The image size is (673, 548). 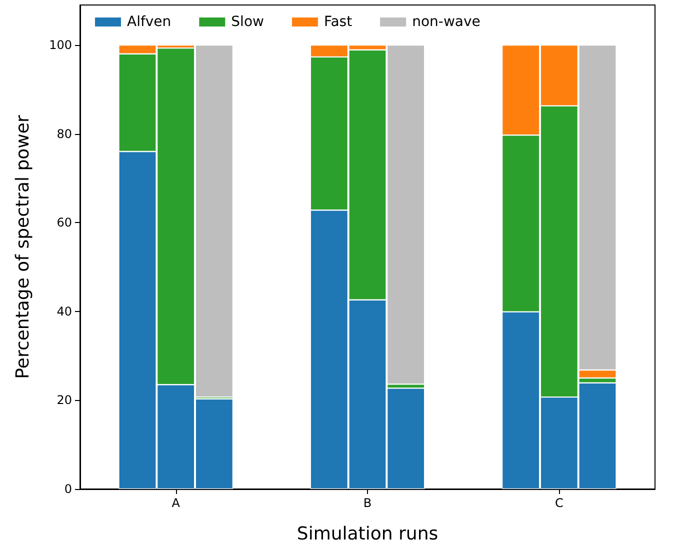 What do you see at coordinates (247, 22) in the screenshot?
I see `legend-label: Slow` at bounding box center [247, 22].